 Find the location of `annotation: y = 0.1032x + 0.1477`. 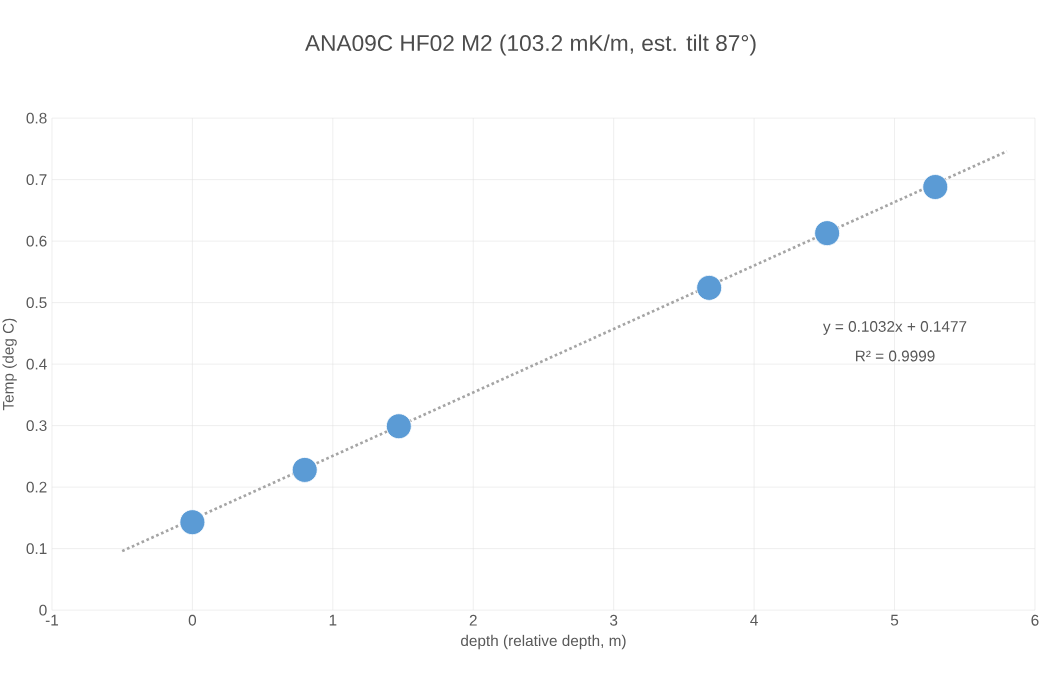

annotation: y = 0.1032x + 0.1477 is located at coordinates (895, 328).